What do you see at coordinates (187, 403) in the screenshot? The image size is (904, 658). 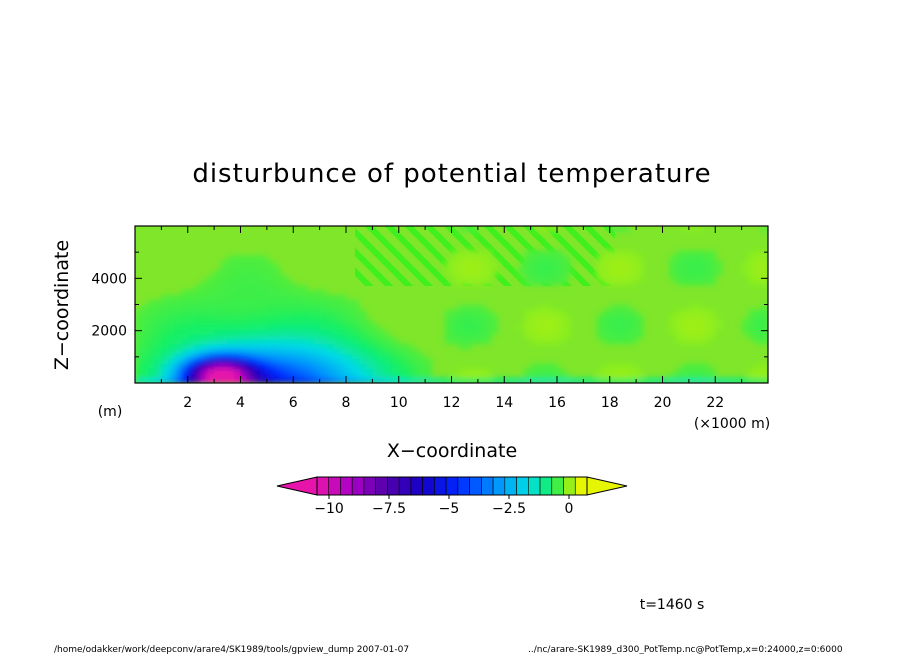 I see `x-tick-label: 2` at bounding box center [187, 403].